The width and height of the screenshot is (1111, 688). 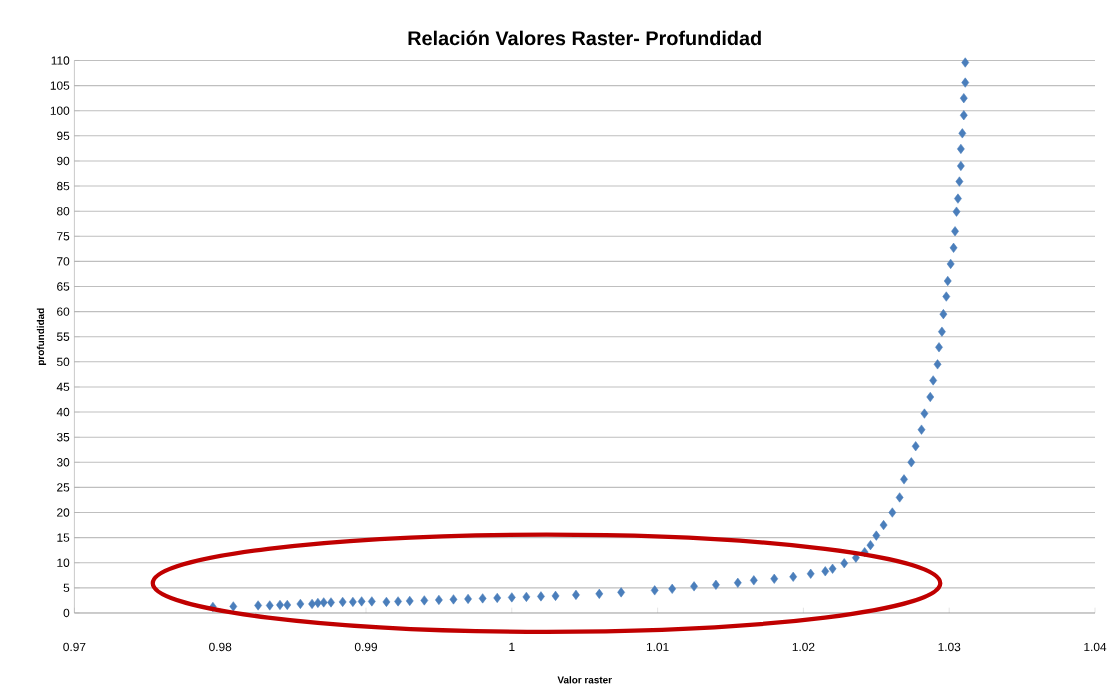 What do you see at coordinates (220, 647) in the screenshot?
I see `x-tick-label: 0.98` at bounding box center [220, 647].